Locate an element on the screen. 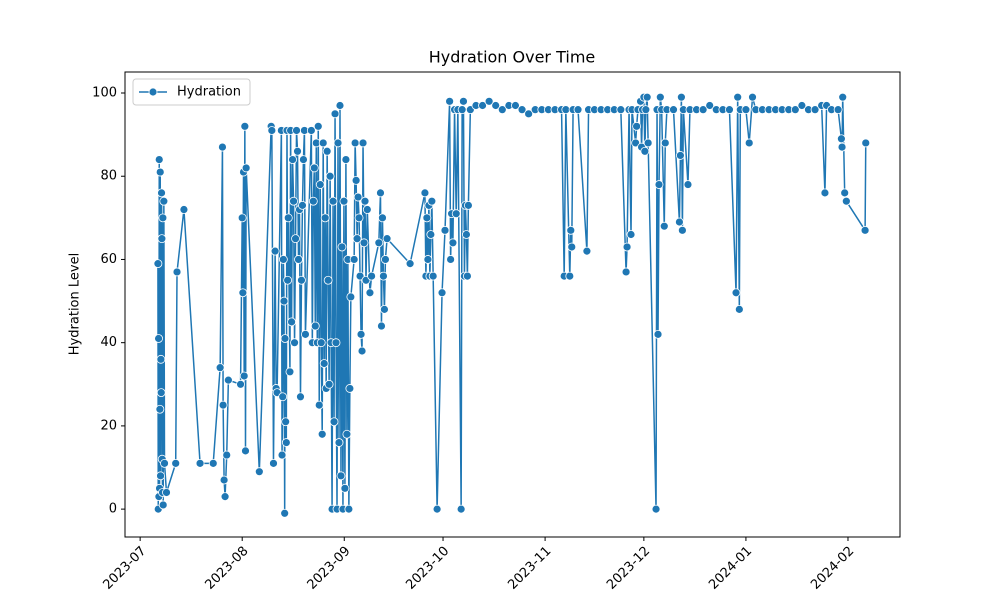  y-axis-label: Hydration Level is located at coordinates (75, 304).